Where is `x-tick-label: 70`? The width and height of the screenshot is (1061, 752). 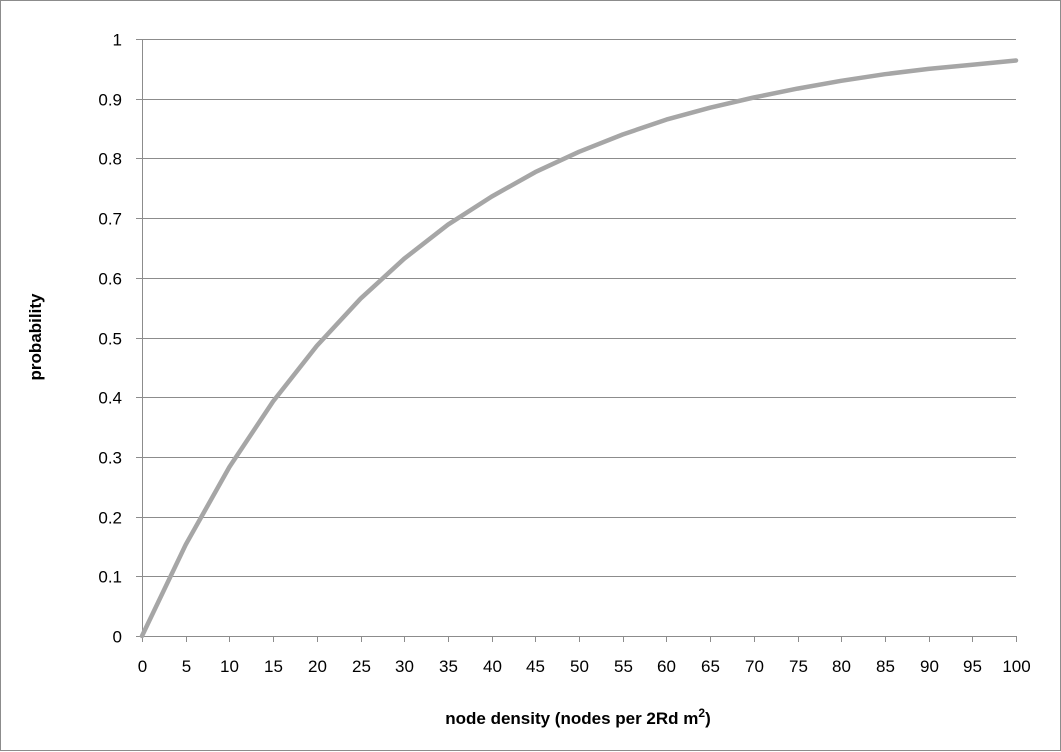
x-tick-label: 70 is located at coordinates (754, 666).